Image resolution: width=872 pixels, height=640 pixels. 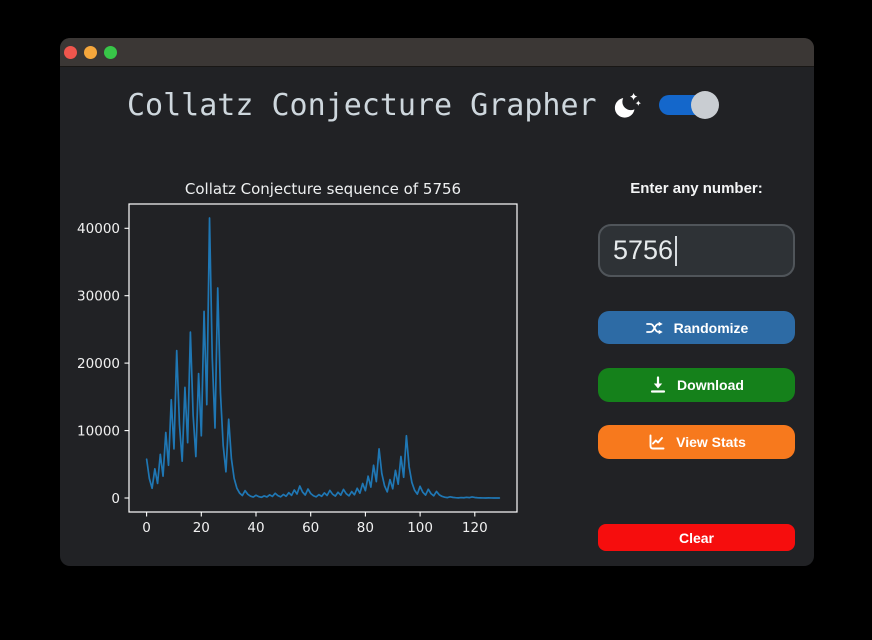 I want to click on y-tick-label: 30000, so click(x=98, y=297).